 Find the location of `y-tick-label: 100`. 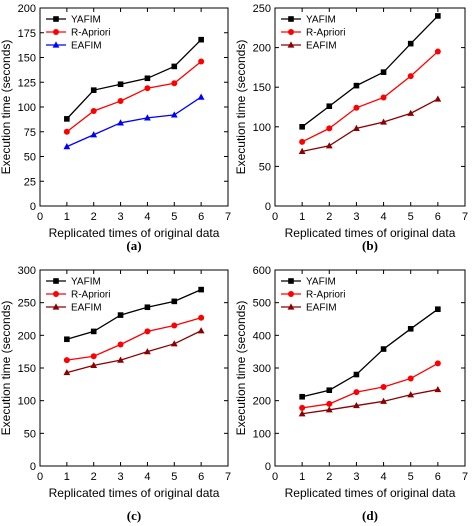

y-tick-label: 100 is located at coordinates (27, 402).